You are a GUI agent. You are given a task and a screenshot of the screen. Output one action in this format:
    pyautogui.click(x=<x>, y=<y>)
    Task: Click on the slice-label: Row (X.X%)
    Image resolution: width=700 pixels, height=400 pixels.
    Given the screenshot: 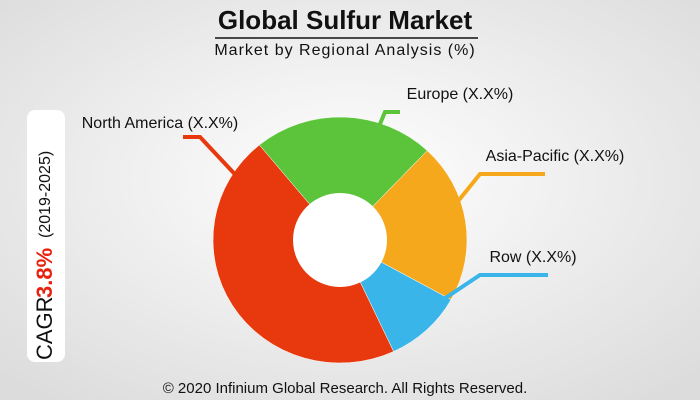 What is the action you would take?
    pyautogui.click(x=532, y=257)
    